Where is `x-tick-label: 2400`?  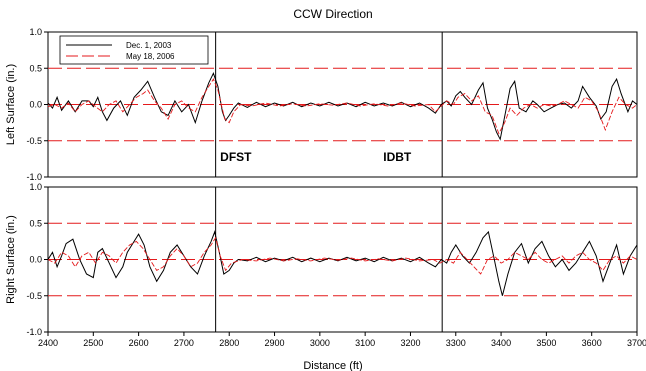
x-tick-label: 2400 is located at coordinates (48, 343).